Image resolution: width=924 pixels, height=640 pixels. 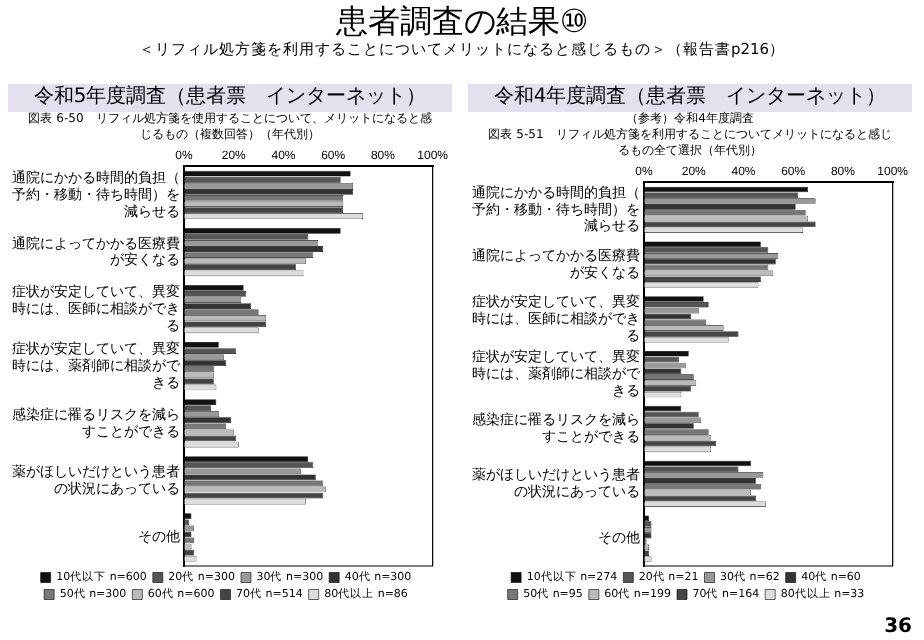 What do you see at coordinates (898, 627) in the screenshot?
I see `text: 36` at bounding box center [898, 627].